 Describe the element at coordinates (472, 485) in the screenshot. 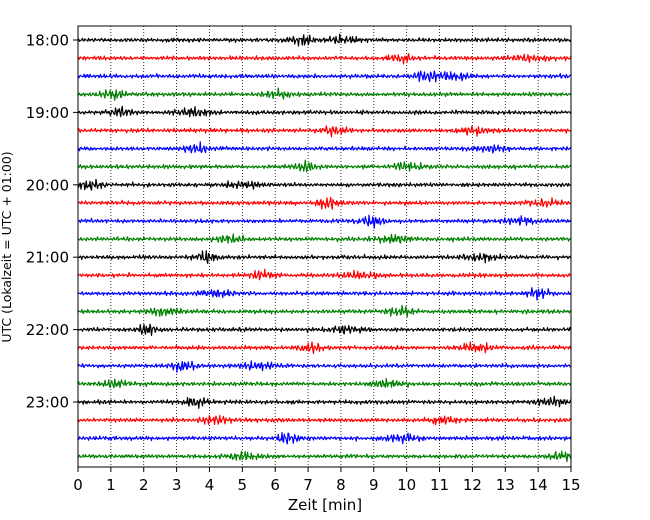

I see `x-tick-label: 12` at that location.